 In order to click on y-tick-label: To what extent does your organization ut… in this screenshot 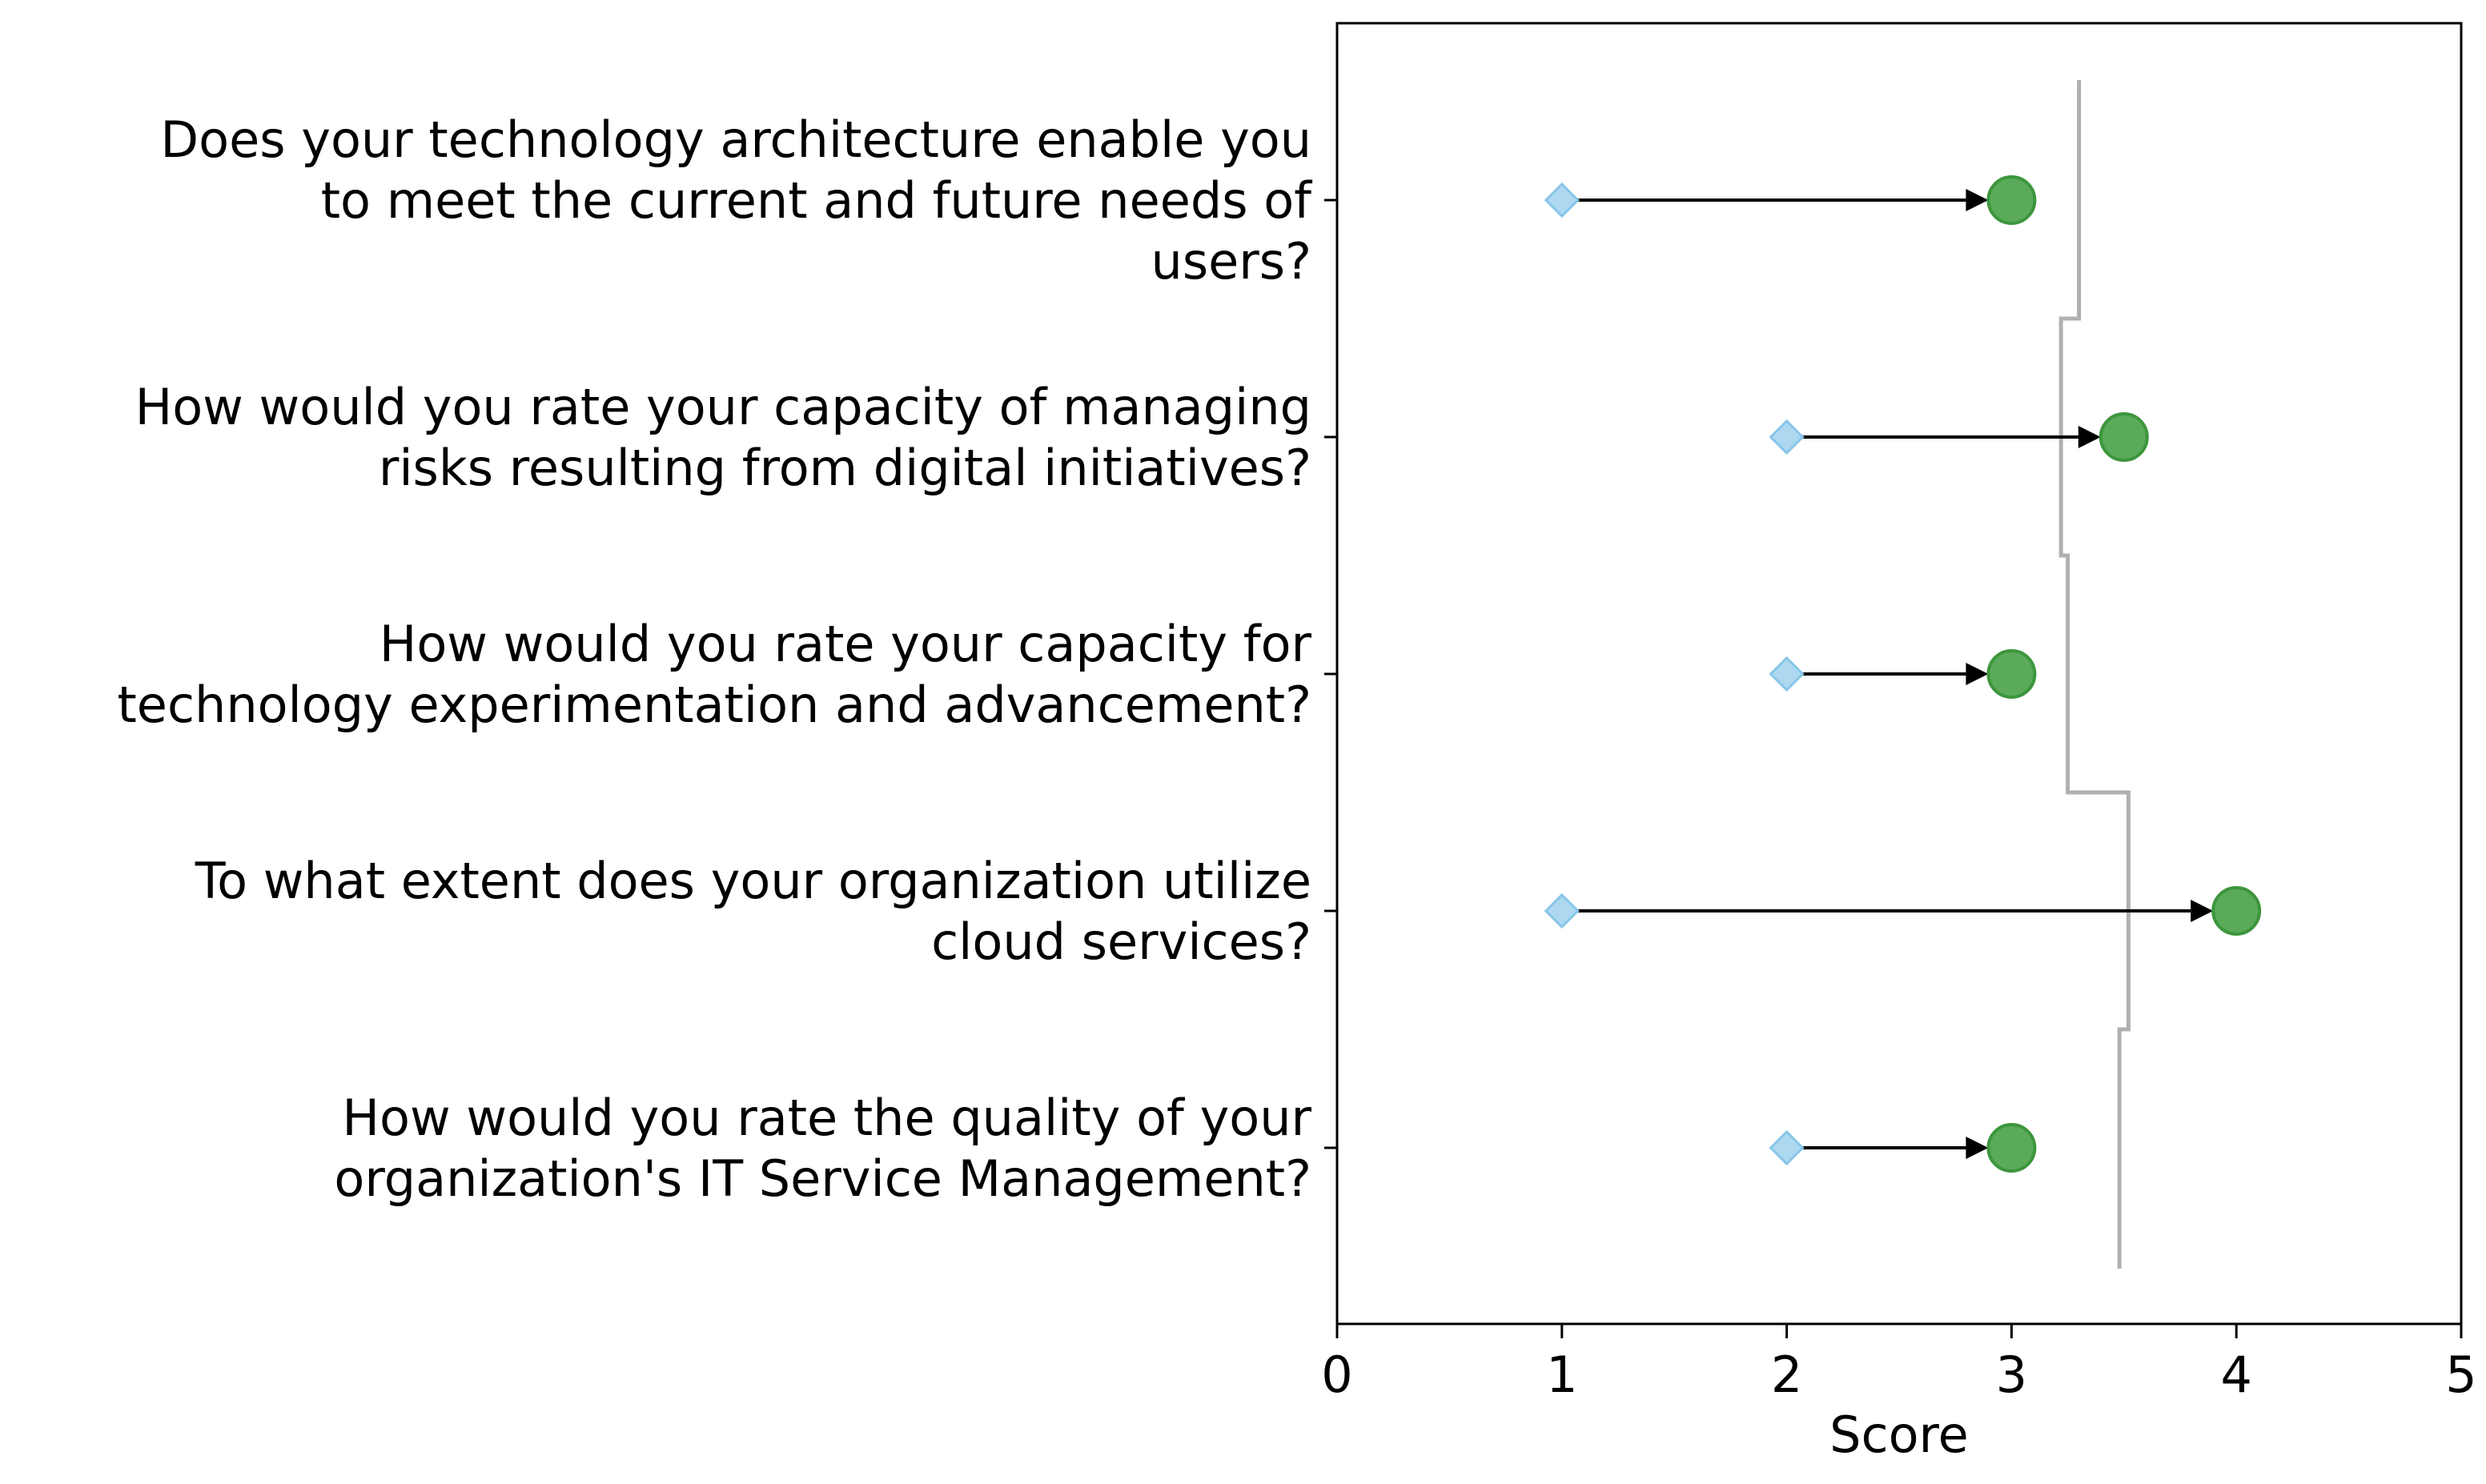, I will do `click(753, 911)`.